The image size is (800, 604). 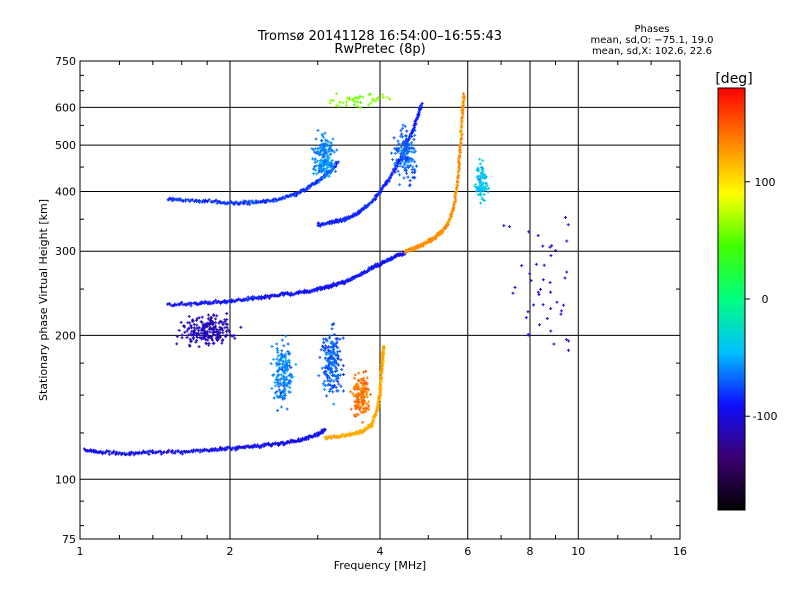 I want to click on x-tick-label: 16, so click(x=680, y=551).